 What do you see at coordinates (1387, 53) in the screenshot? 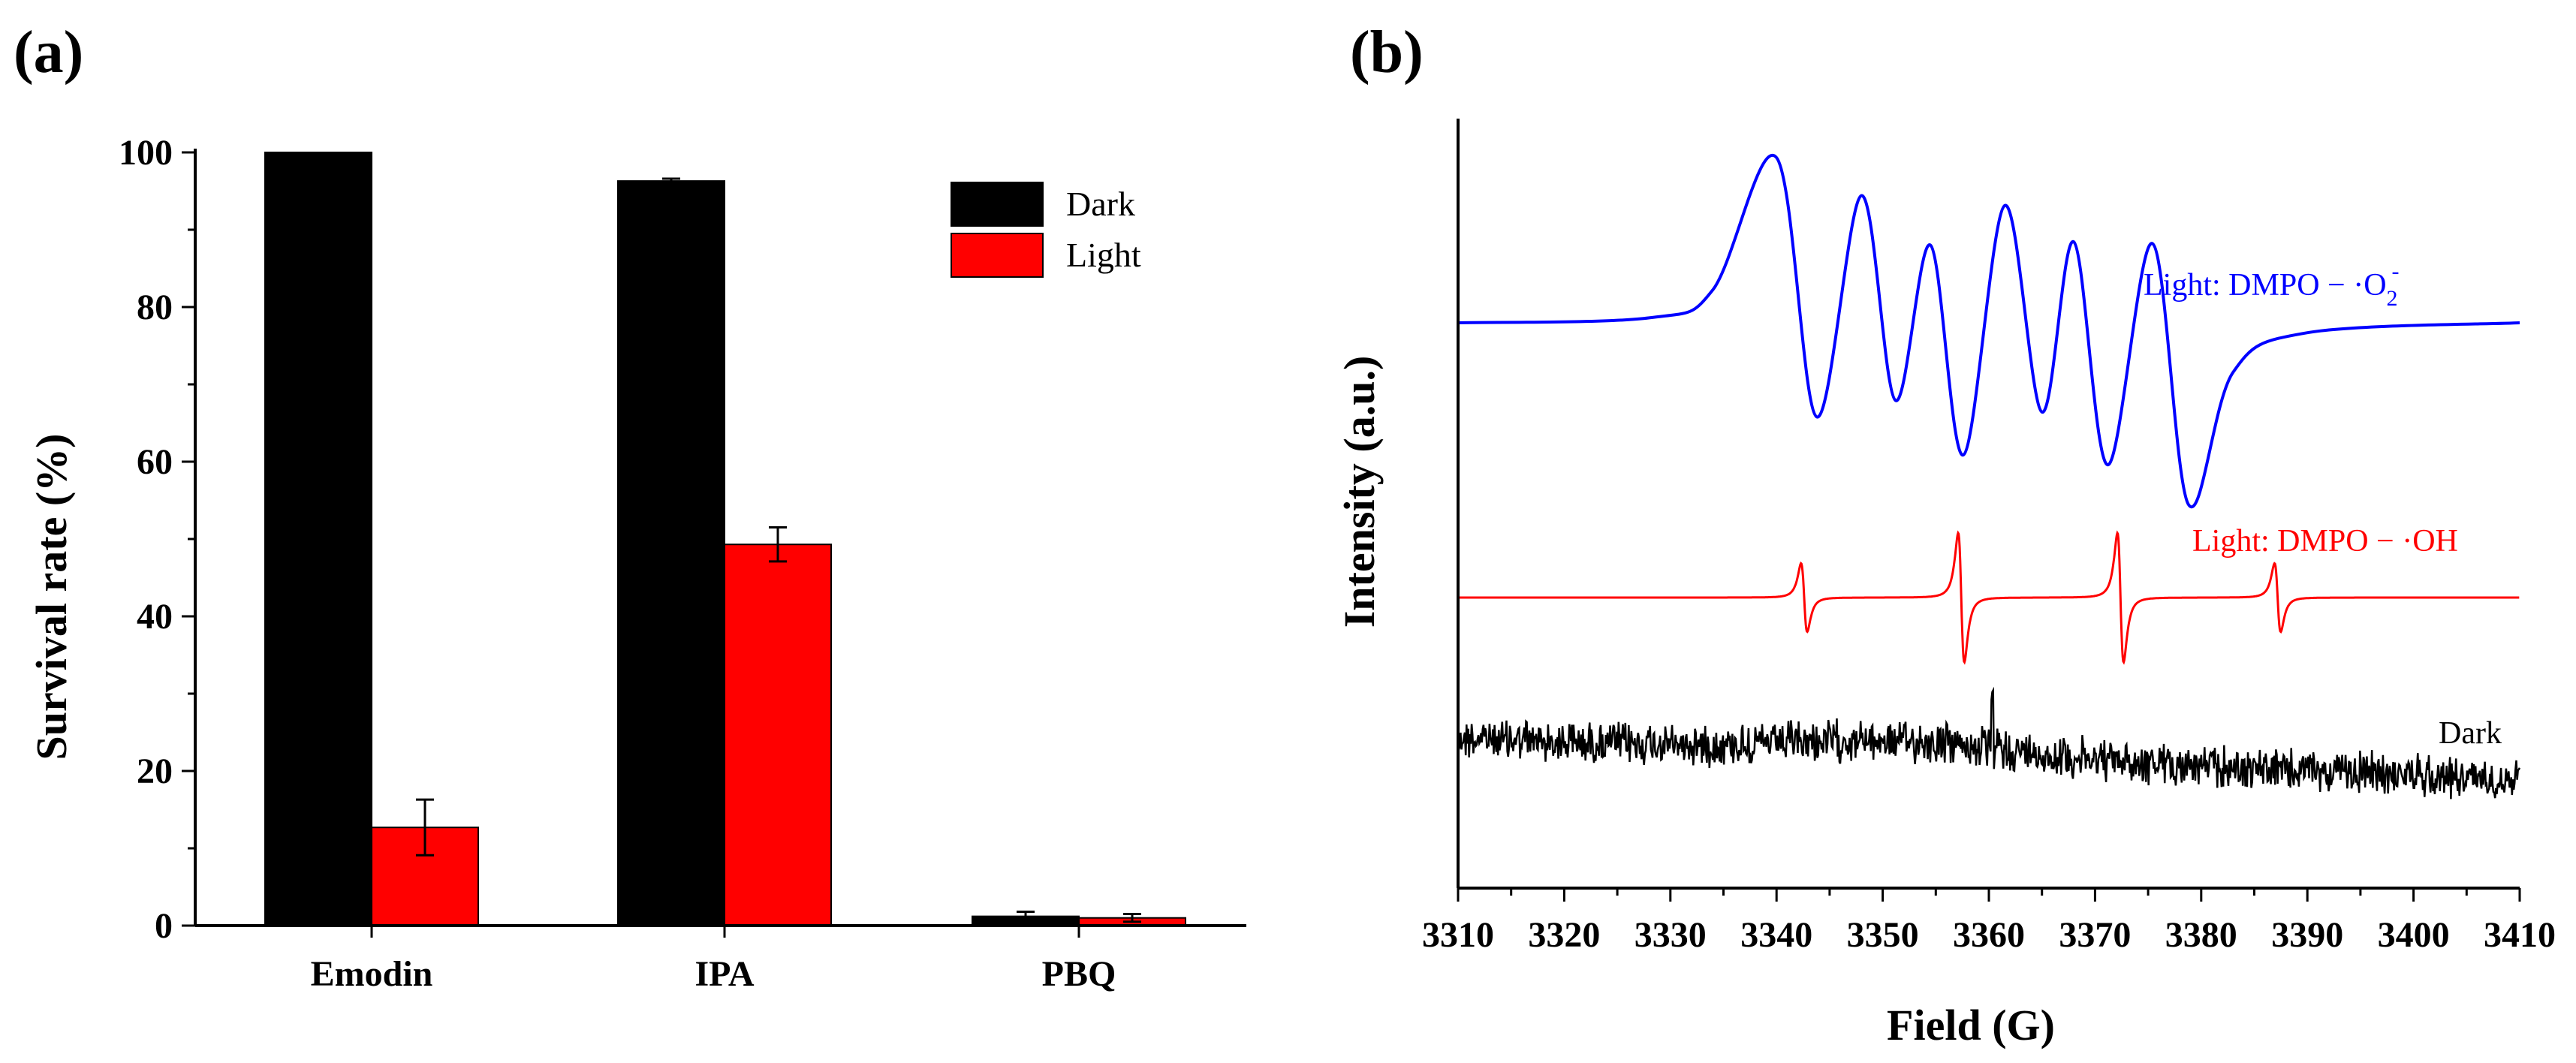
I see `panel-b-label: (b)` at bounding box center [1387, 53].